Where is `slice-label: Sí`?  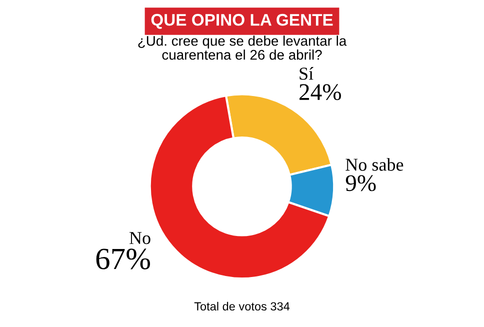
slice-label: Sí is located at coordinates (307, 73).